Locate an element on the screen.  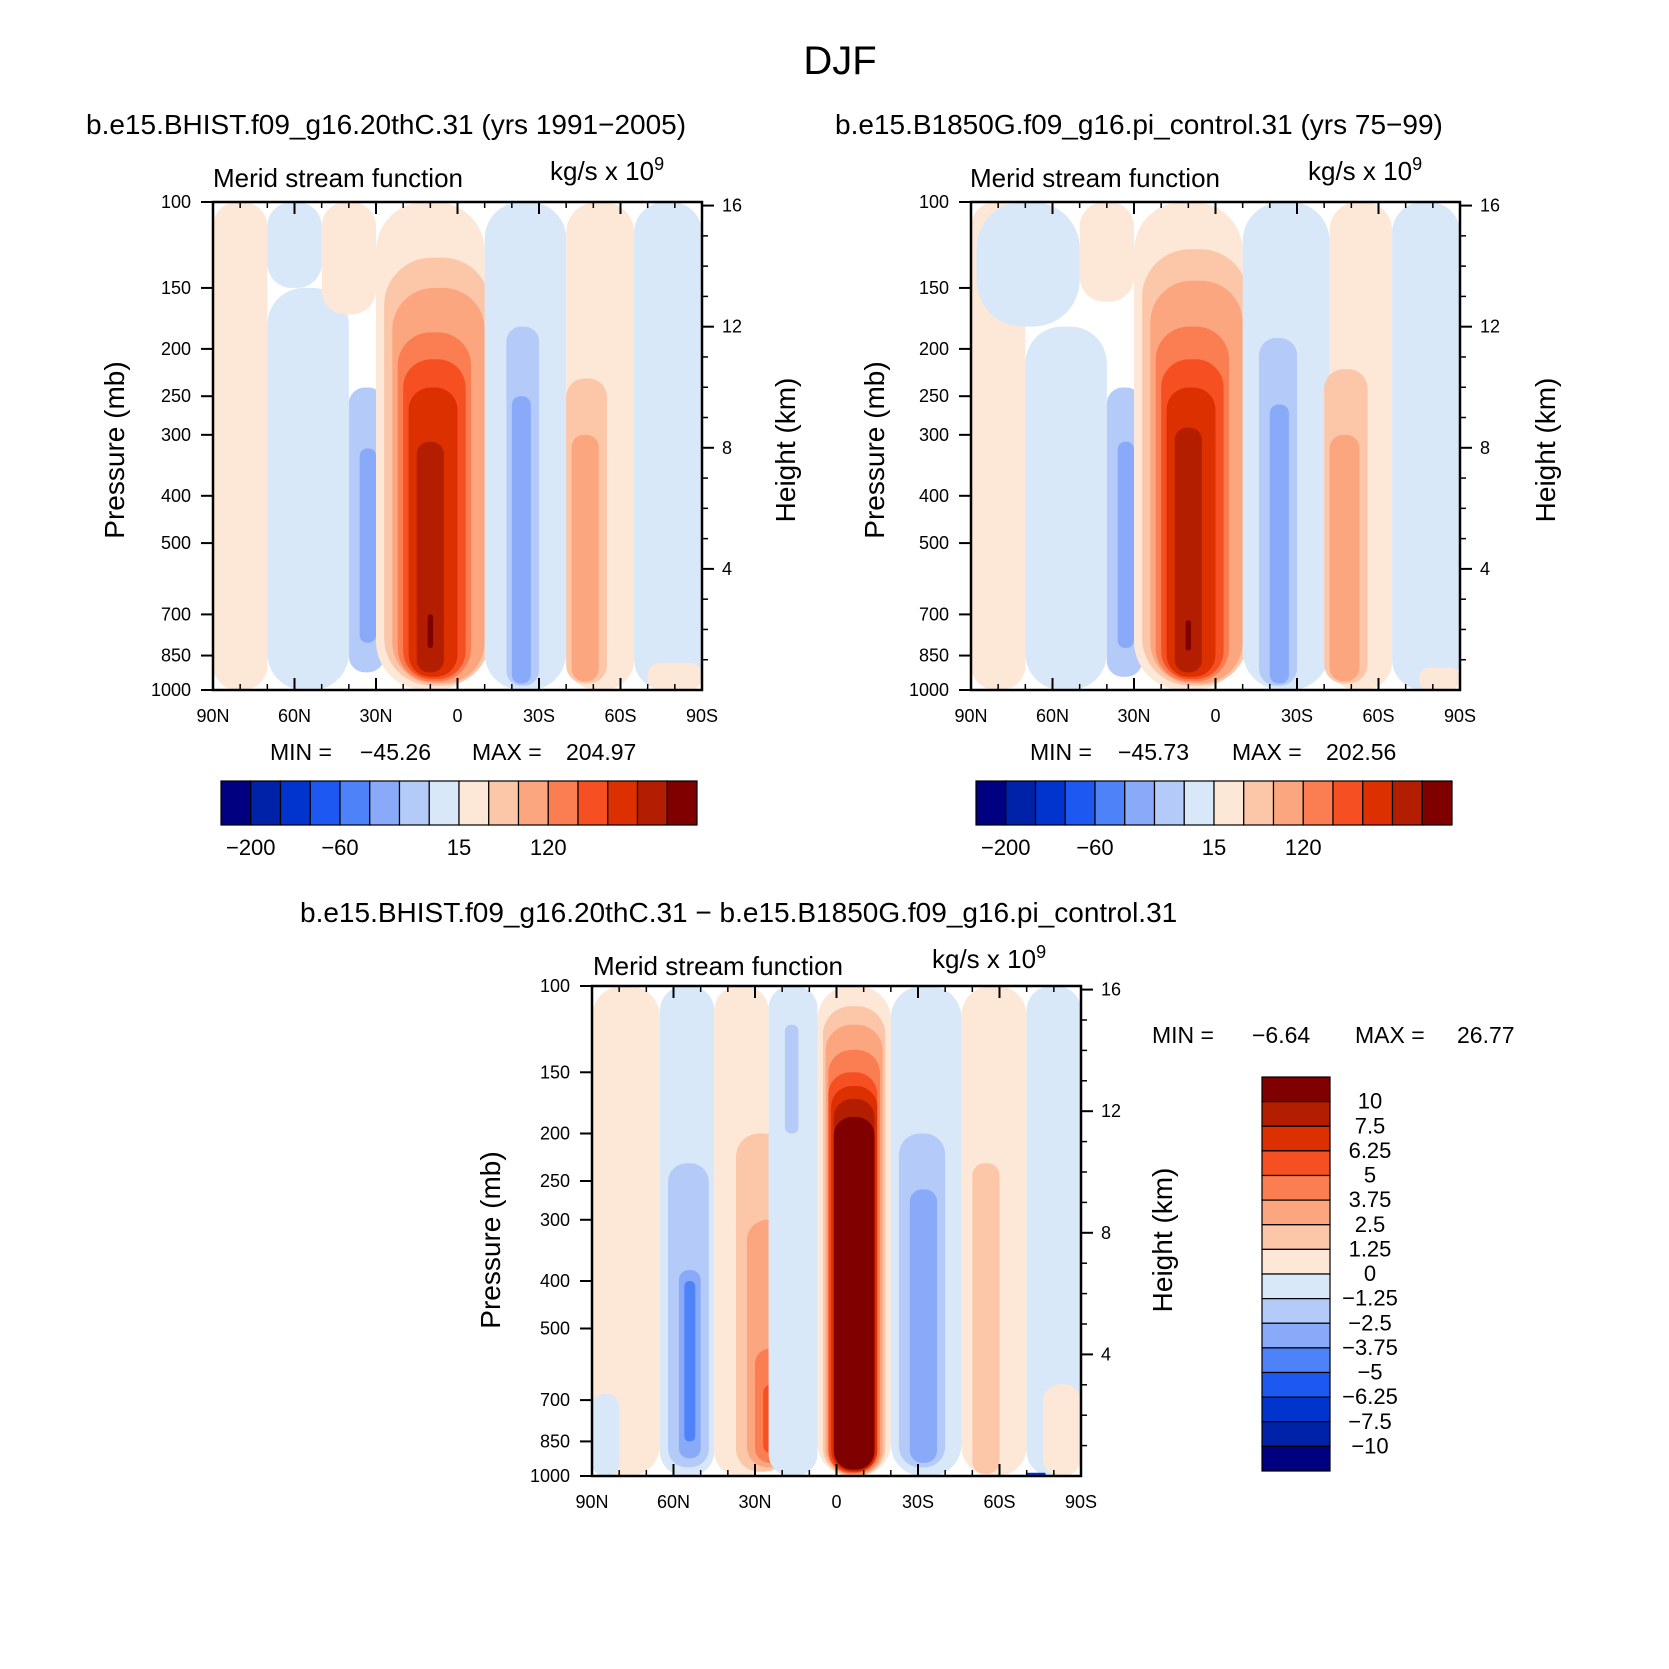
diff-y2tick-label: 8 is located at coordinates (1106, 1233).